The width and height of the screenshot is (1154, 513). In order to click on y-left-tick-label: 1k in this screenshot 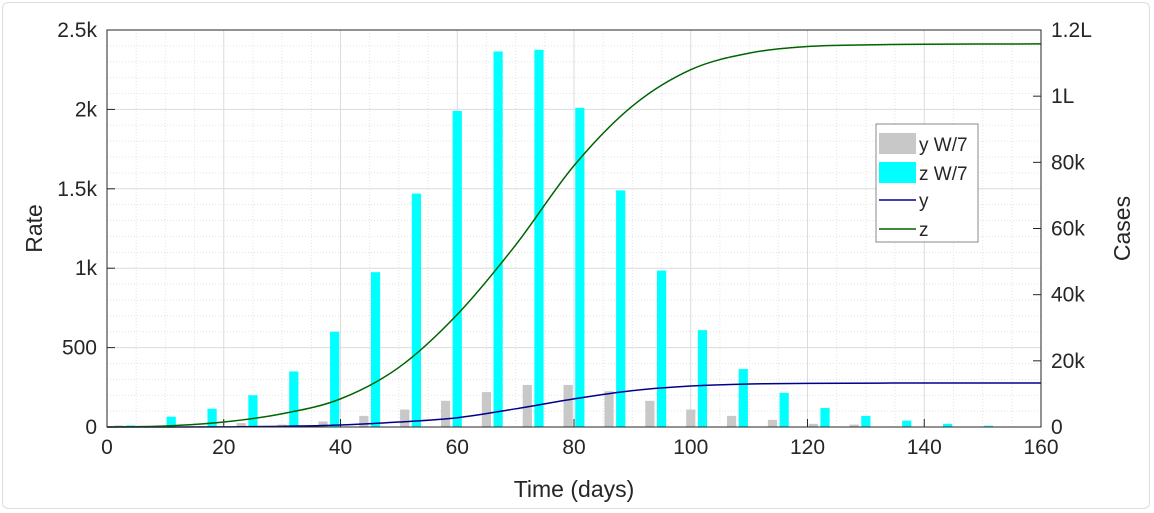, I will do `click(86, 268)`.